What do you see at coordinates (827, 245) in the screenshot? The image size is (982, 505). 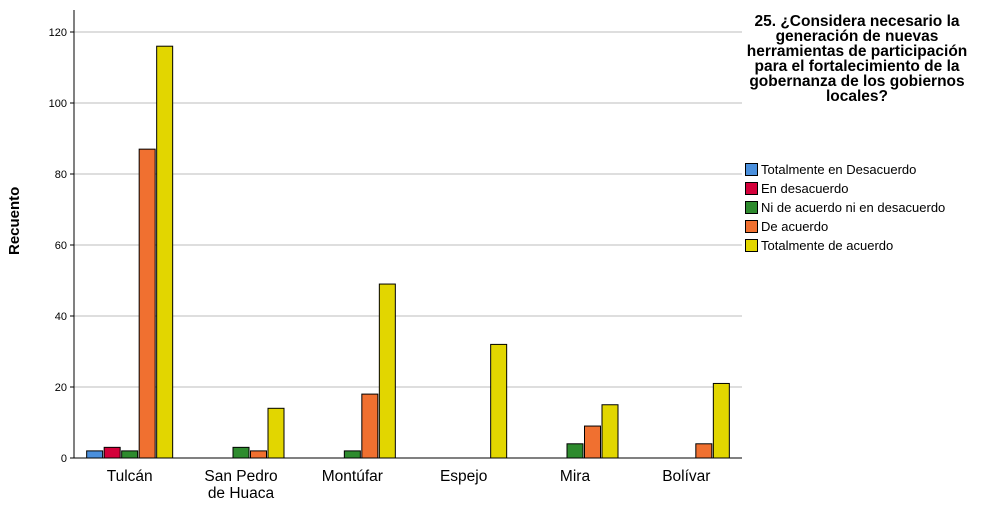 I see `legend-label: Totalmente de acuerdo` at bounding box center [827, 245].